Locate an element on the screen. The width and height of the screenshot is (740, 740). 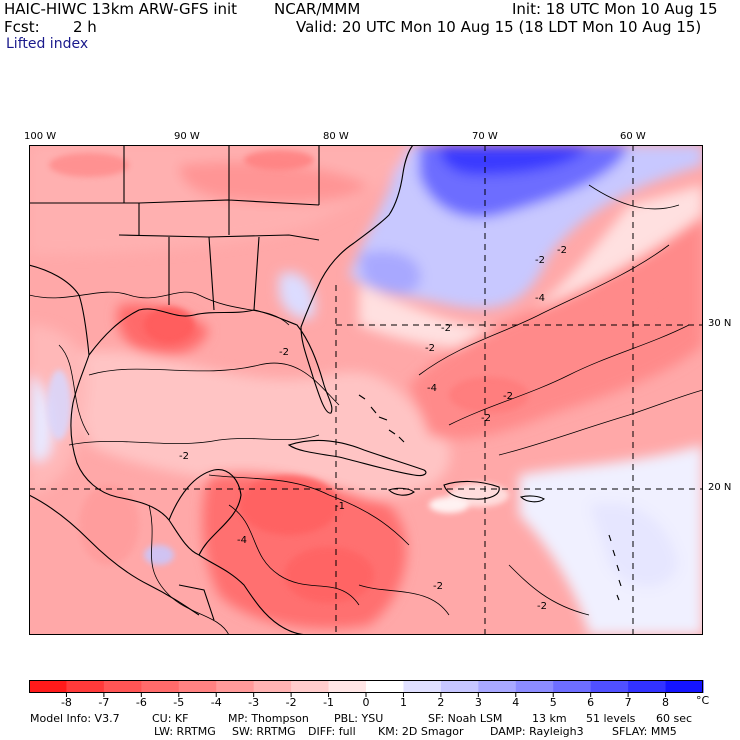
contour-label: -1 is located at coordinates (340, 506).